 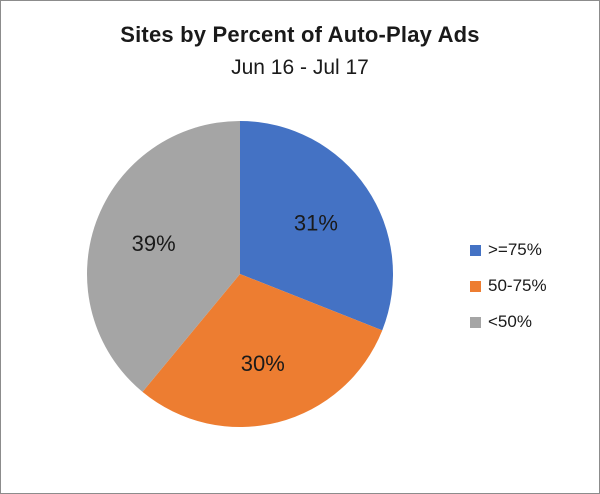 I want to click on pie-slice-low, so click(x=164, y=256).